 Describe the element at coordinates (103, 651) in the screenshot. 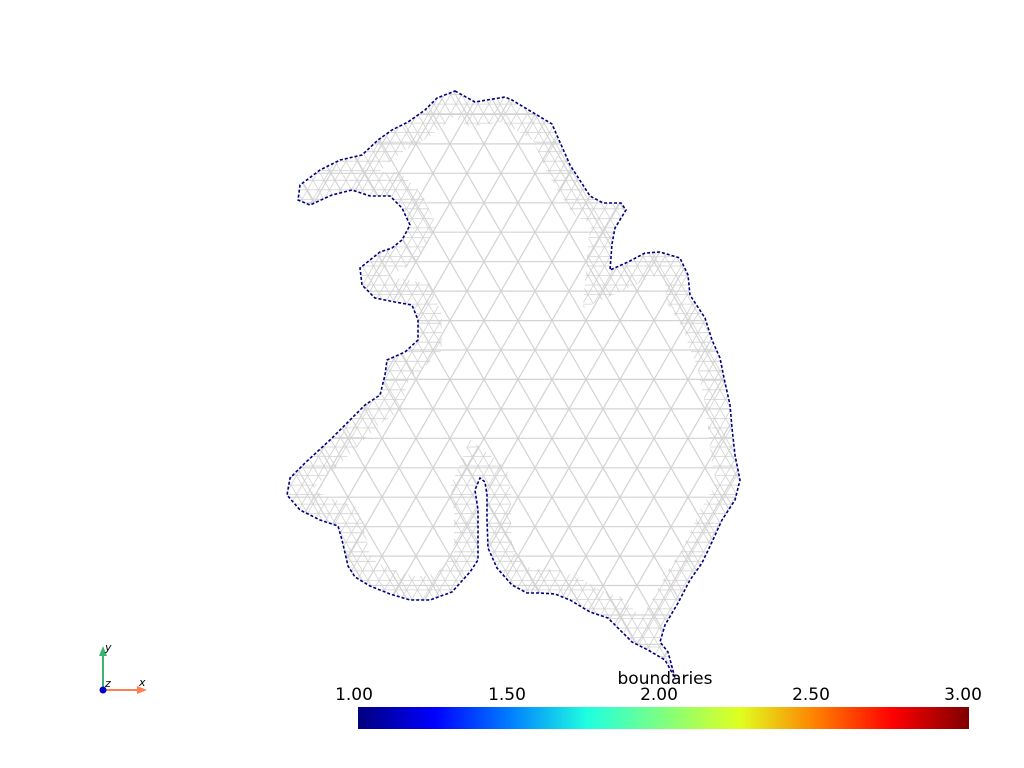

I see `y-axis-arrow` at that location.